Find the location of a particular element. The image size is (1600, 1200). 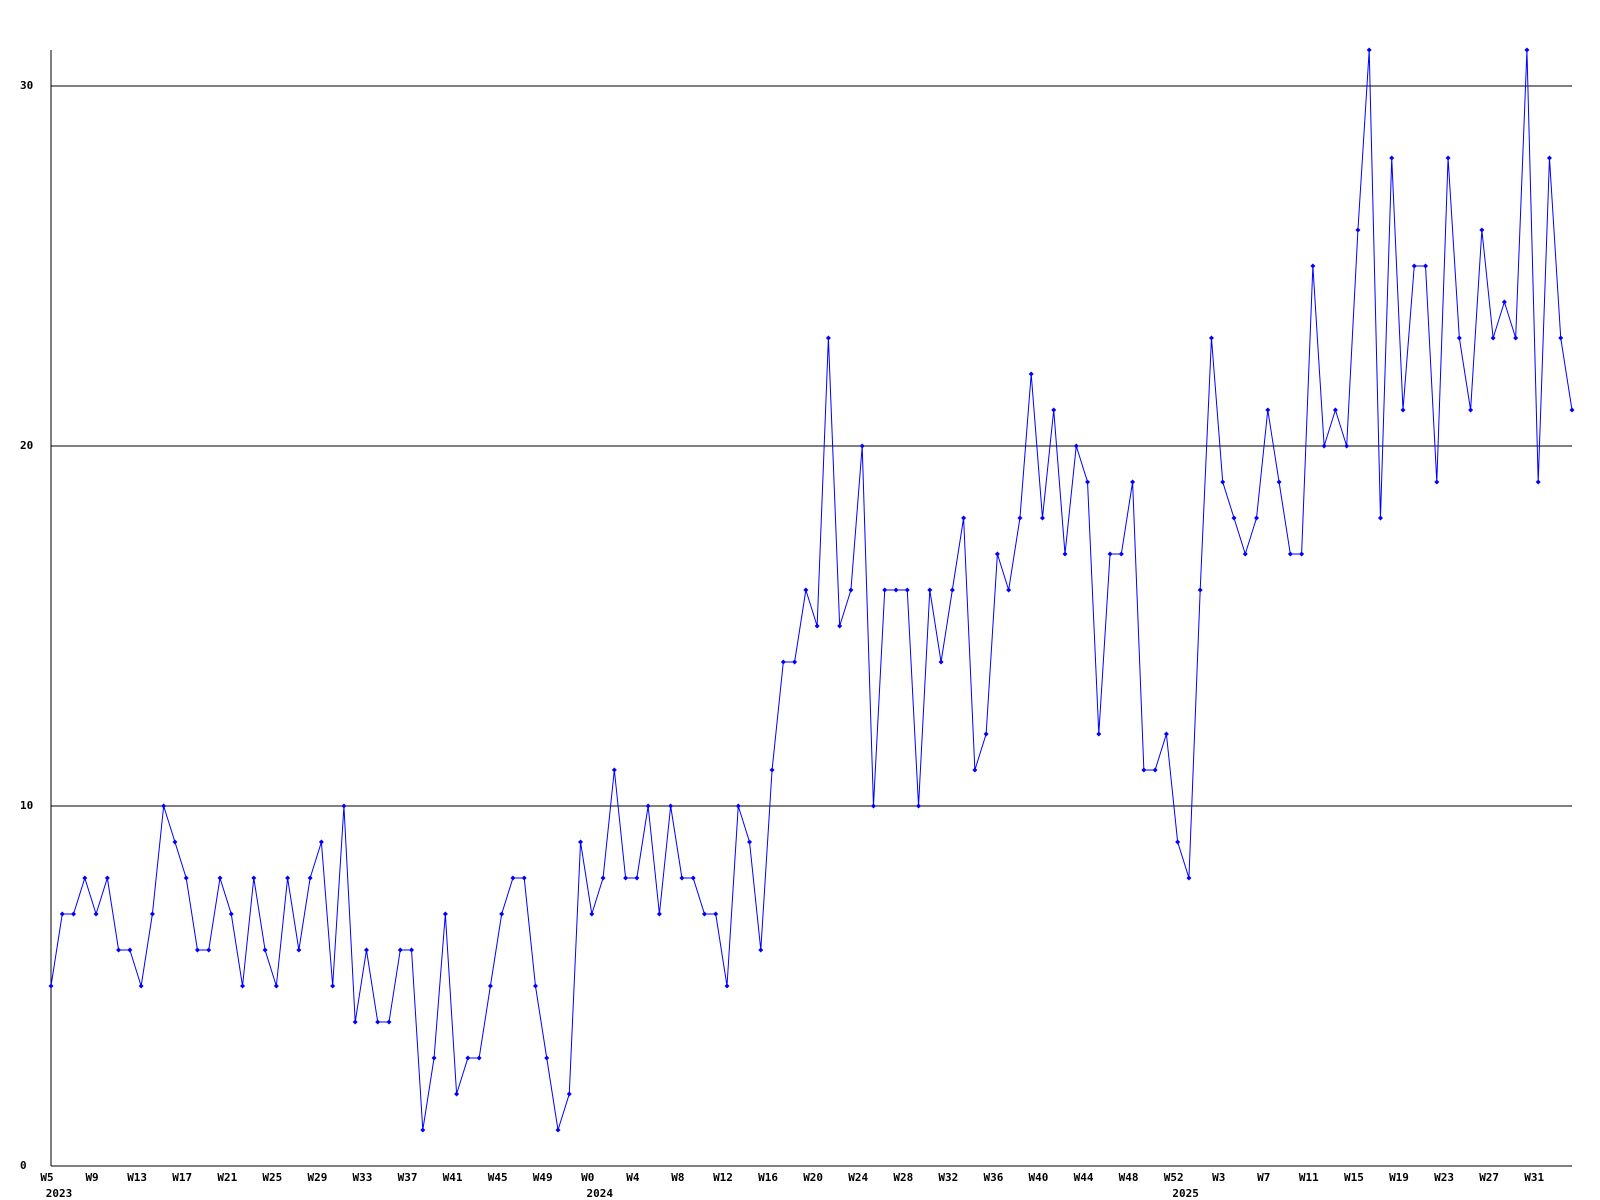

x-tick-label: W45 is located at coordinates (498, 1177).